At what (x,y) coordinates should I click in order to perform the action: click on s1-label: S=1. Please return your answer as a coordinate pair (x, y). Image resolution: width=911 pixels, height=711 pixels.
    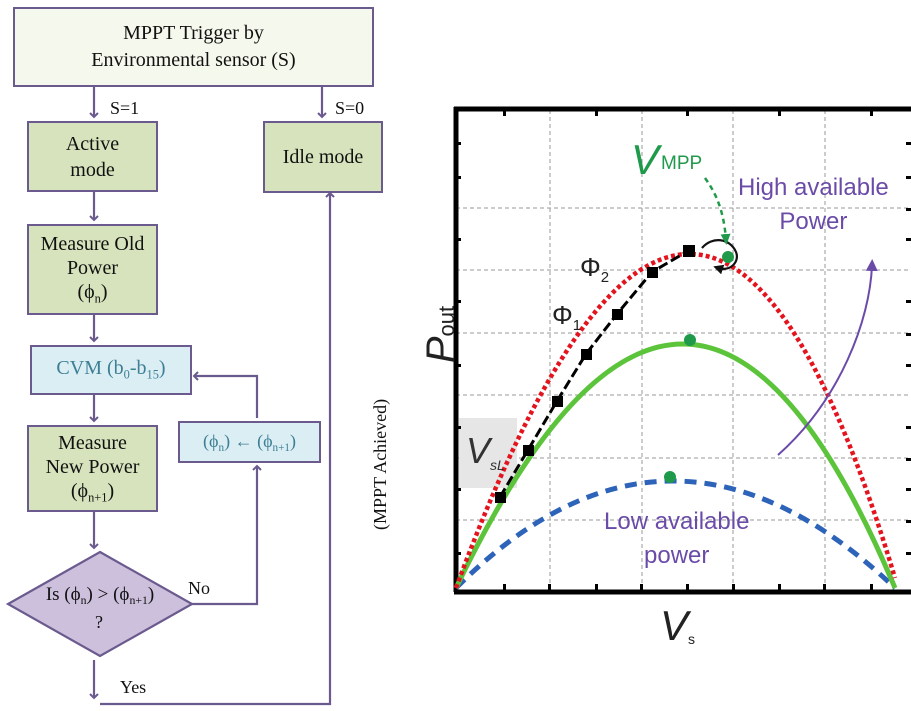
    Looking at the image, I should click on (125, 108).